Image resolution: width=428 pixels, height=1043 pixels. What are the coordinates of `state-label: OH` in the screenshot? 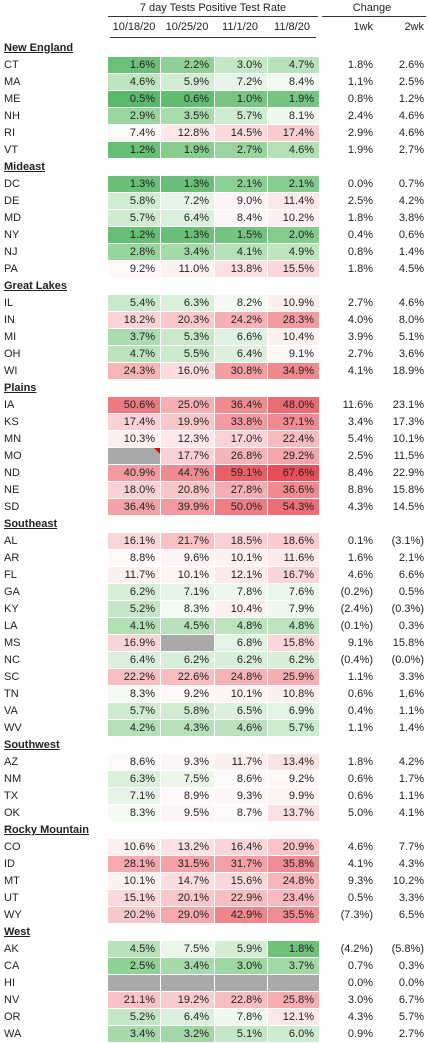 It's located at (12, 354).